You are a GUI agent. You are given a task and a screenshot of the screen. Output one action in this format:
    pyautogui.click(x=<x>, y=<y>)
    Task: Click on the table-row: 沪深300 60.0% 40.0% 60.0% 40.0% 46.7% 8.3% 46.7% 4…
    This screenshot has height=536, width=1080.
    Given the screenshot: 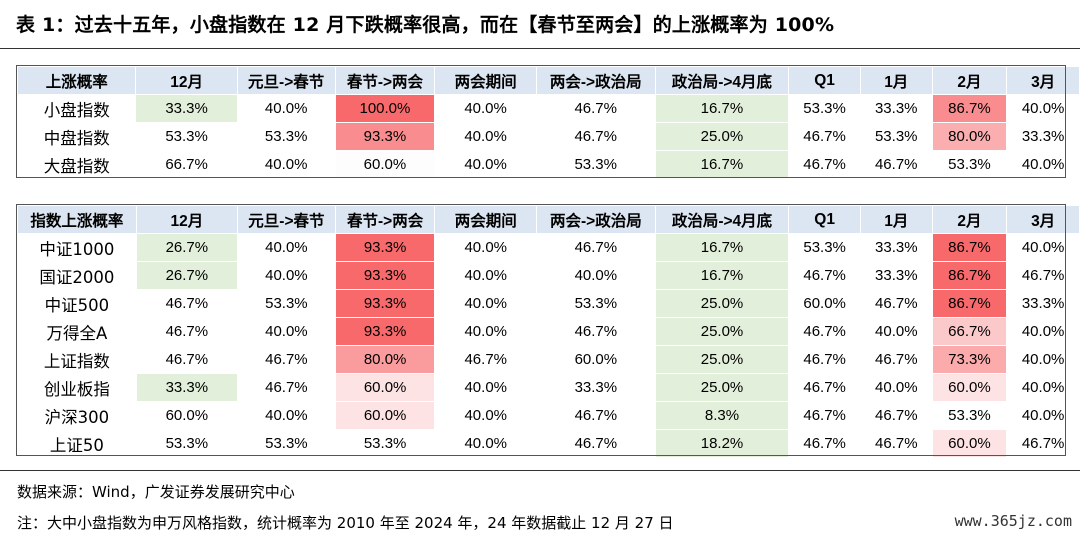 What is the action you would take?
    pyautogui.click(x=548, y=415)
    